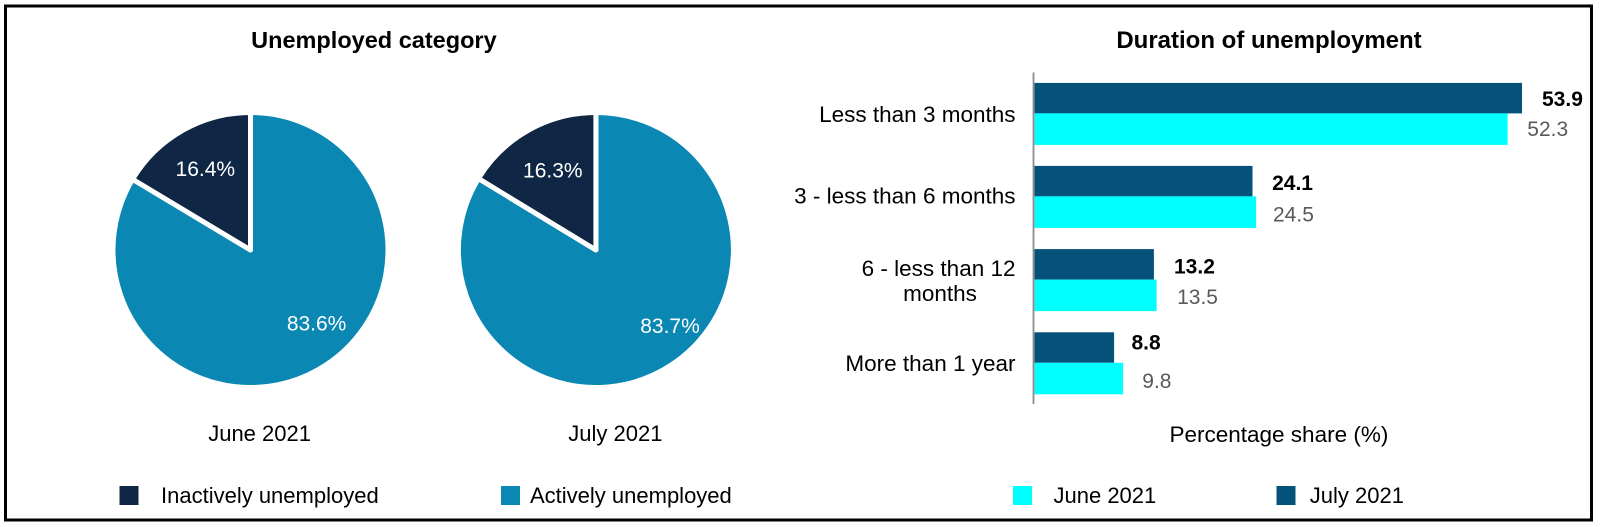 The width and height of the screenshot is (1600, 527). What do you see at coordinates (1197, 297) in the screenshot?
I see `svg-text: 13.5` at bounding box center [1197, 297].